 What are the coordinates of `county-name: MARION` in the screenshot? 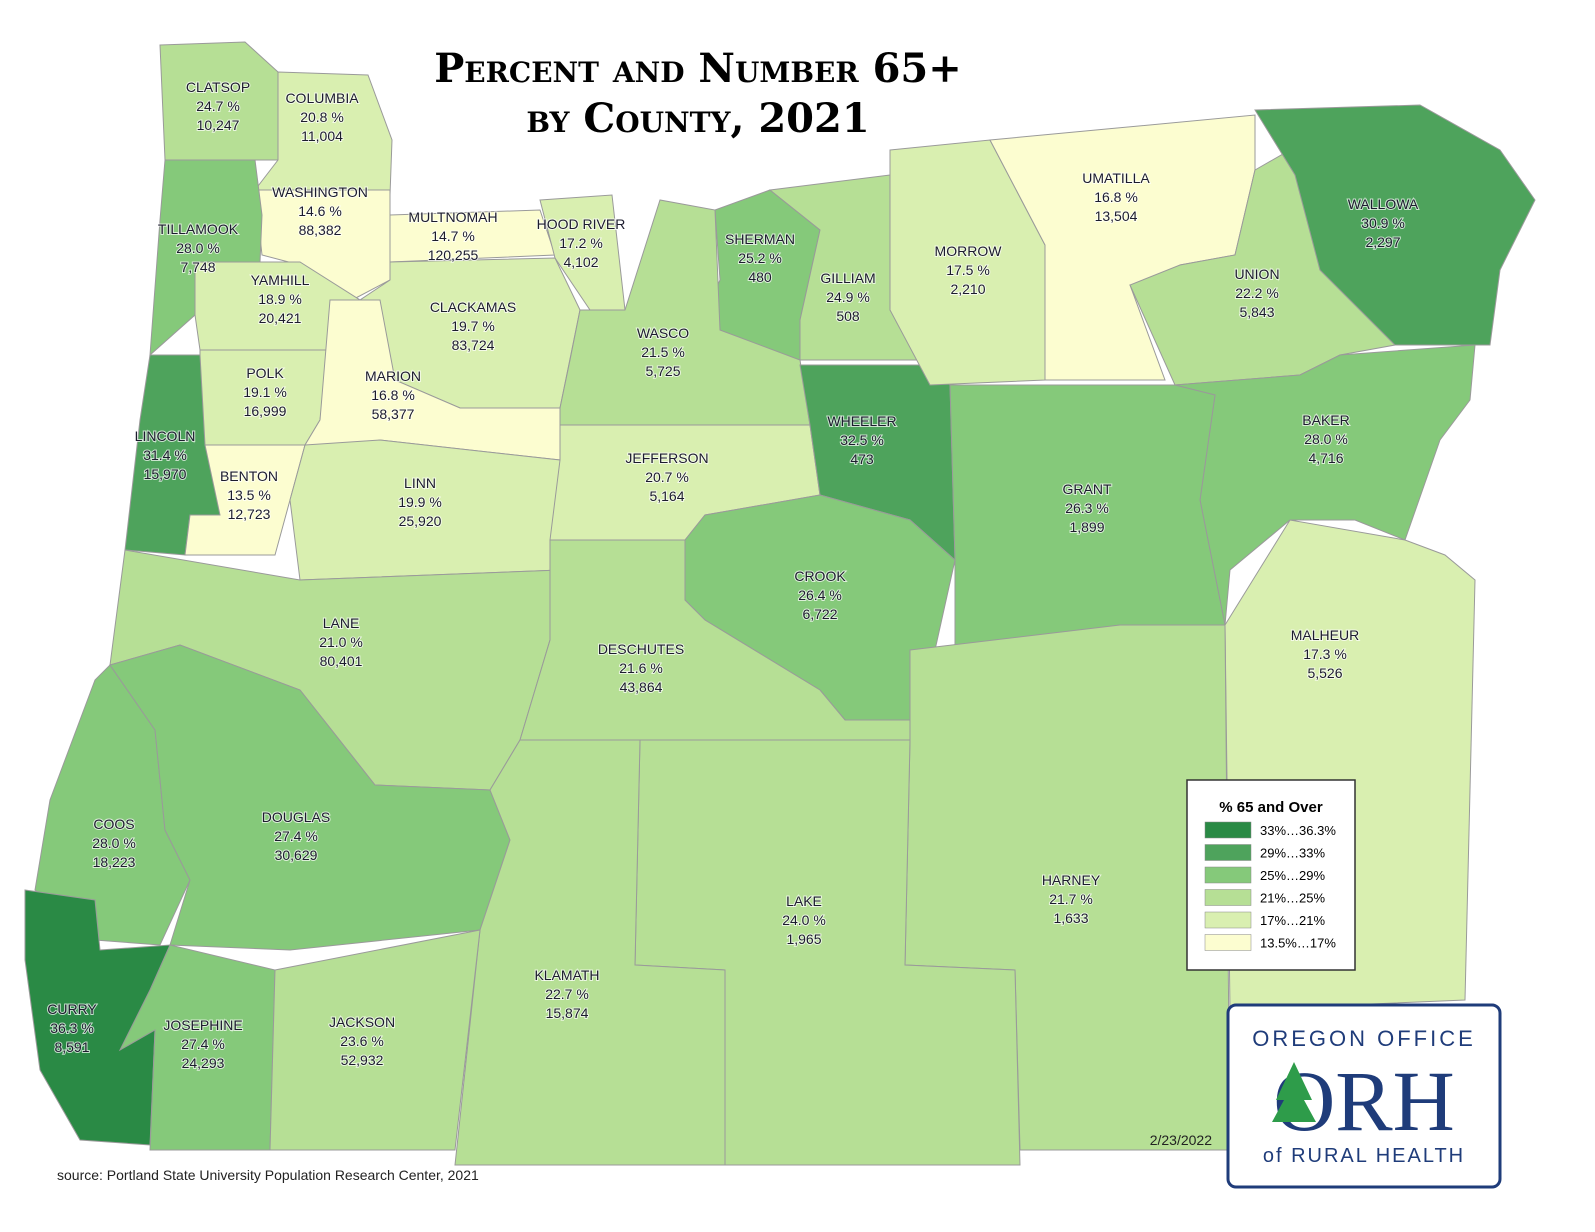 It's located at (393, 376).